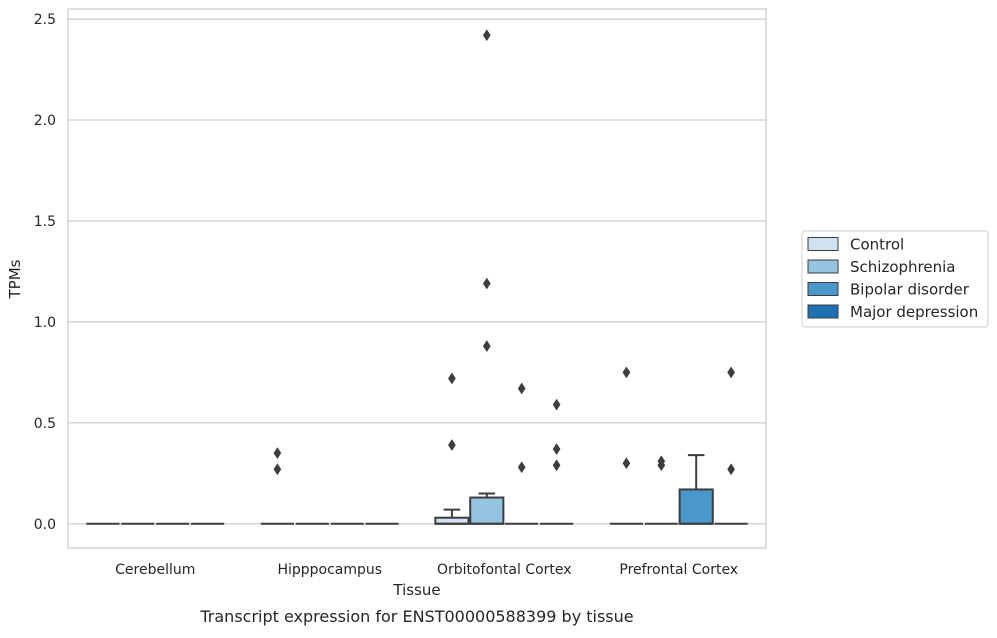 The image size is (997, 638). Describe the element at coordinates (329, 570) in the screenshot. I see `x-tick-label: Hipppocampus` at that location.